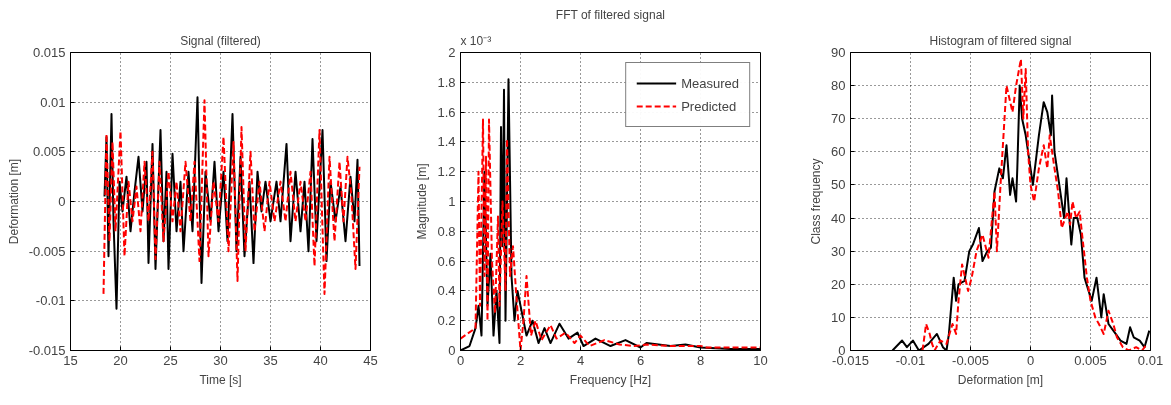 This screenshot has width=1171, height=405. What do you see at coordinates (838, 86) in the screenshot?
I see `y-tick-label: 80` at bounding box center [838, 86].